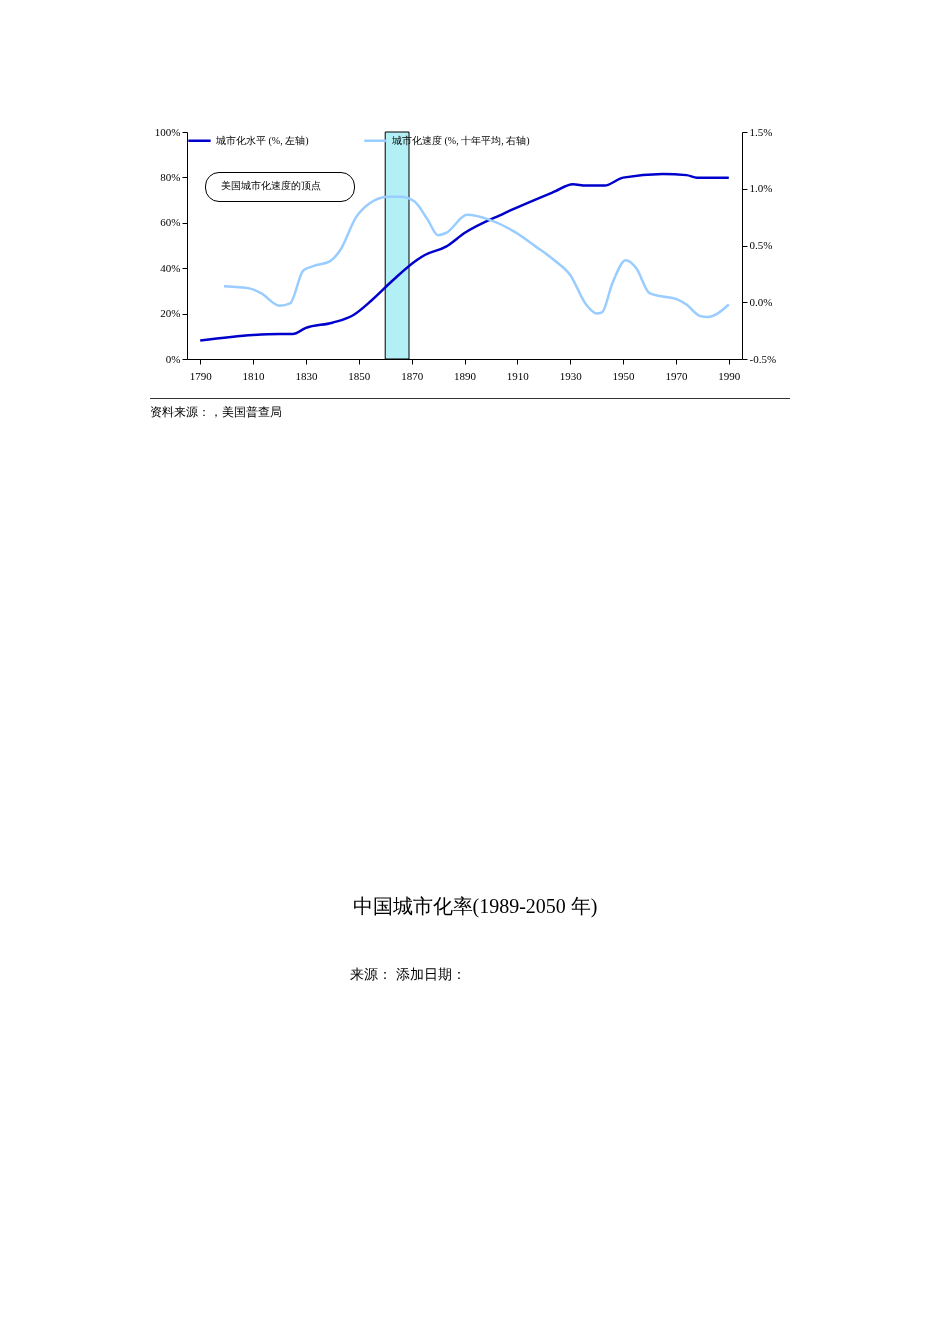  Describe the element at coordinates (170, 267) in the screenshot. I see `y-tick-label: 40%` at that location.